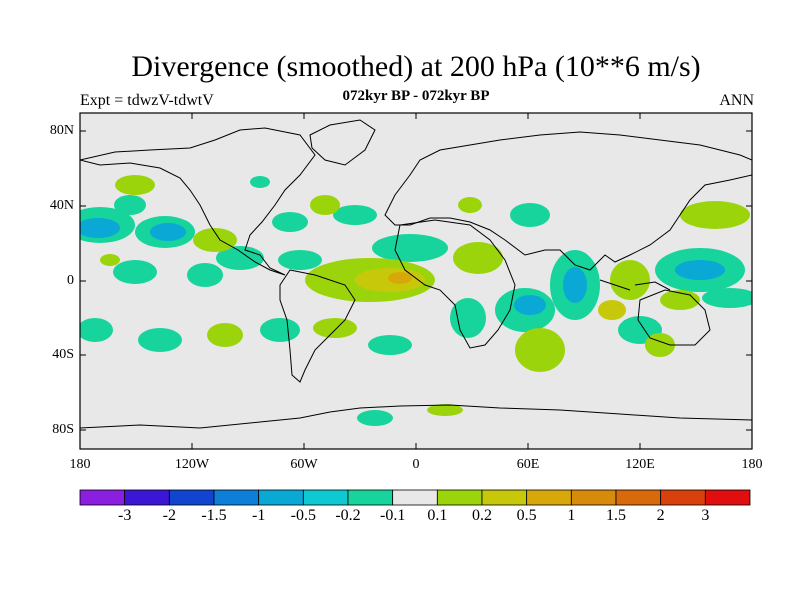  What do you see at coordinates (416, 96) in the screenshot?
I see `period-label: 072kyr BP - 072kyr BP` at bounding box center [416, 96].